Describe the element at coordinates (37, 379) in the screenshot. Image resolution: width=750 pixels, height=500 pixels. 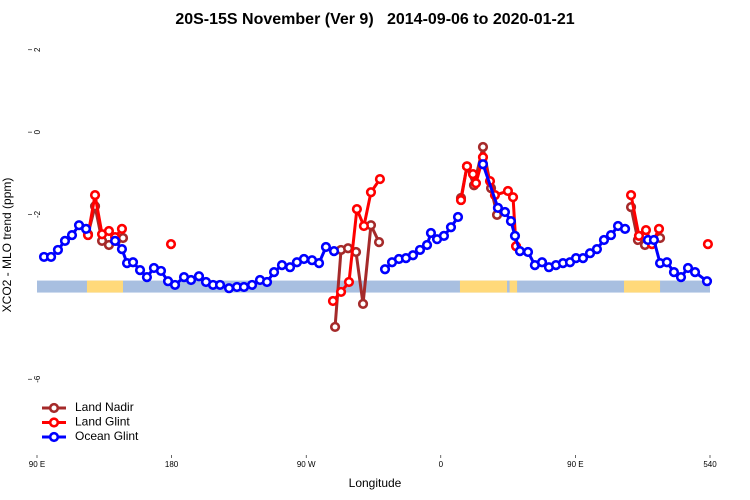
I see `y-tick-label: -6` at that location.